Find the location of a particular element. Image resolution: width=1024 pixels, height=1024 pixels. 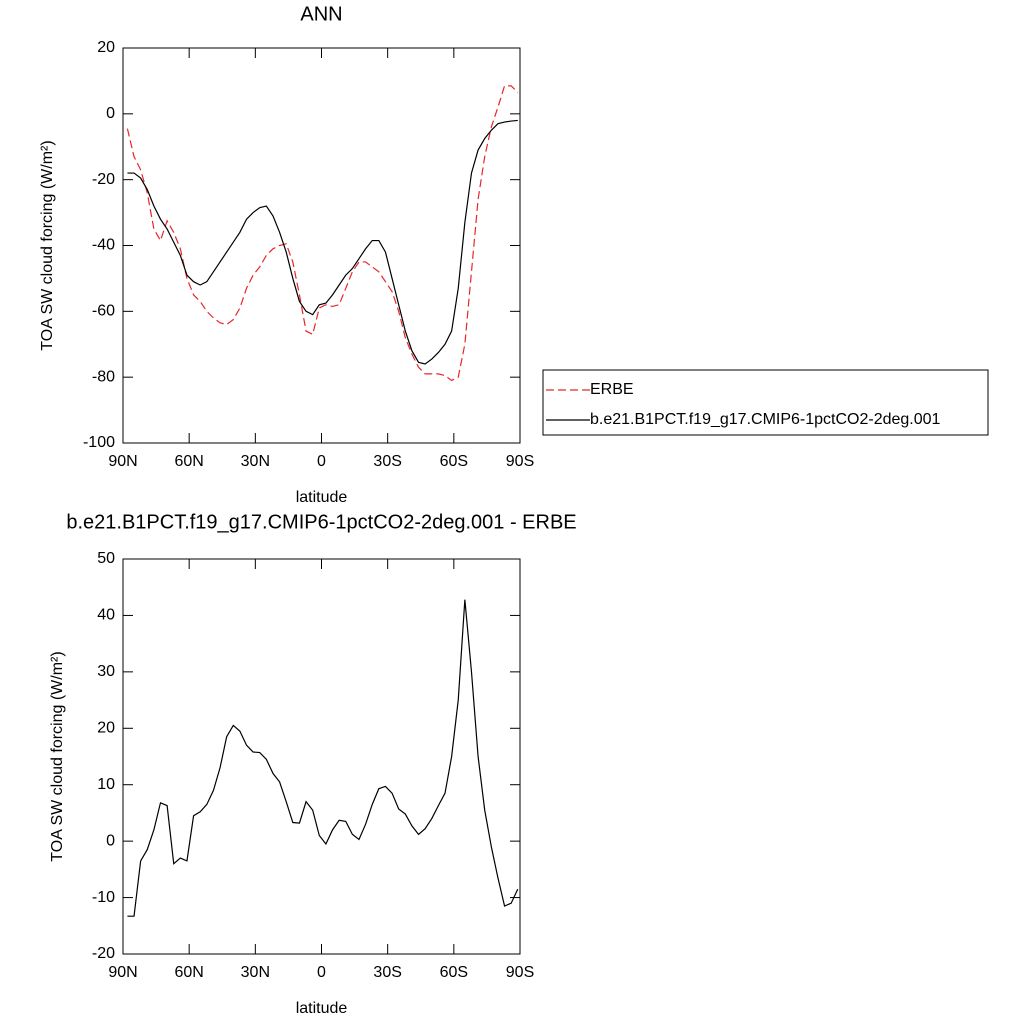

y-tick-label: 30 is located at coordinates (106, 671).